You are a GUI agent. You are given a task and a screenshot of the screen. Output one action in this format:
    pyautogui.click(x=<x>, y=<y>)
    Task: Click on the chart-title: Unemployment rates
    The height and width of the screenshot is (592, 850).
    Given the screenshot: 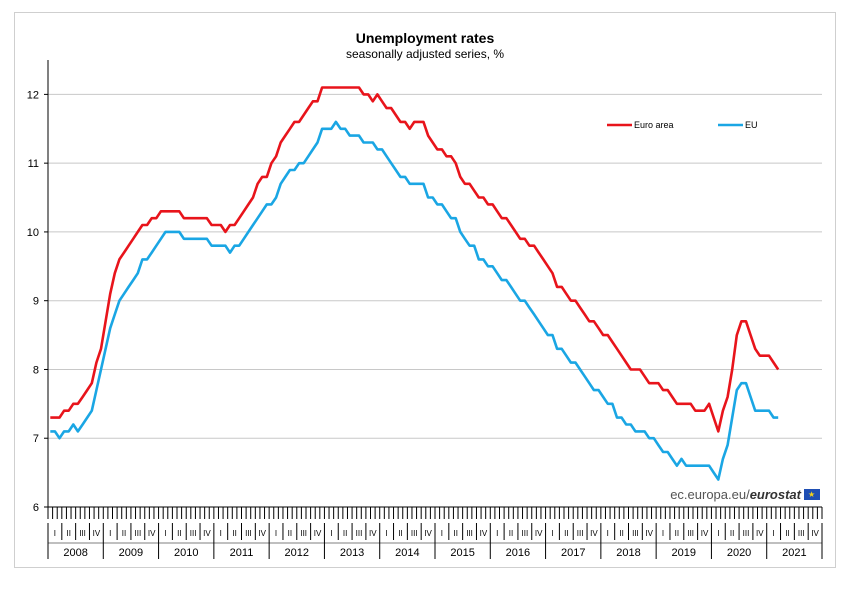 What is the action you would take?
    pyautogui.click(x=425, y=38)
    